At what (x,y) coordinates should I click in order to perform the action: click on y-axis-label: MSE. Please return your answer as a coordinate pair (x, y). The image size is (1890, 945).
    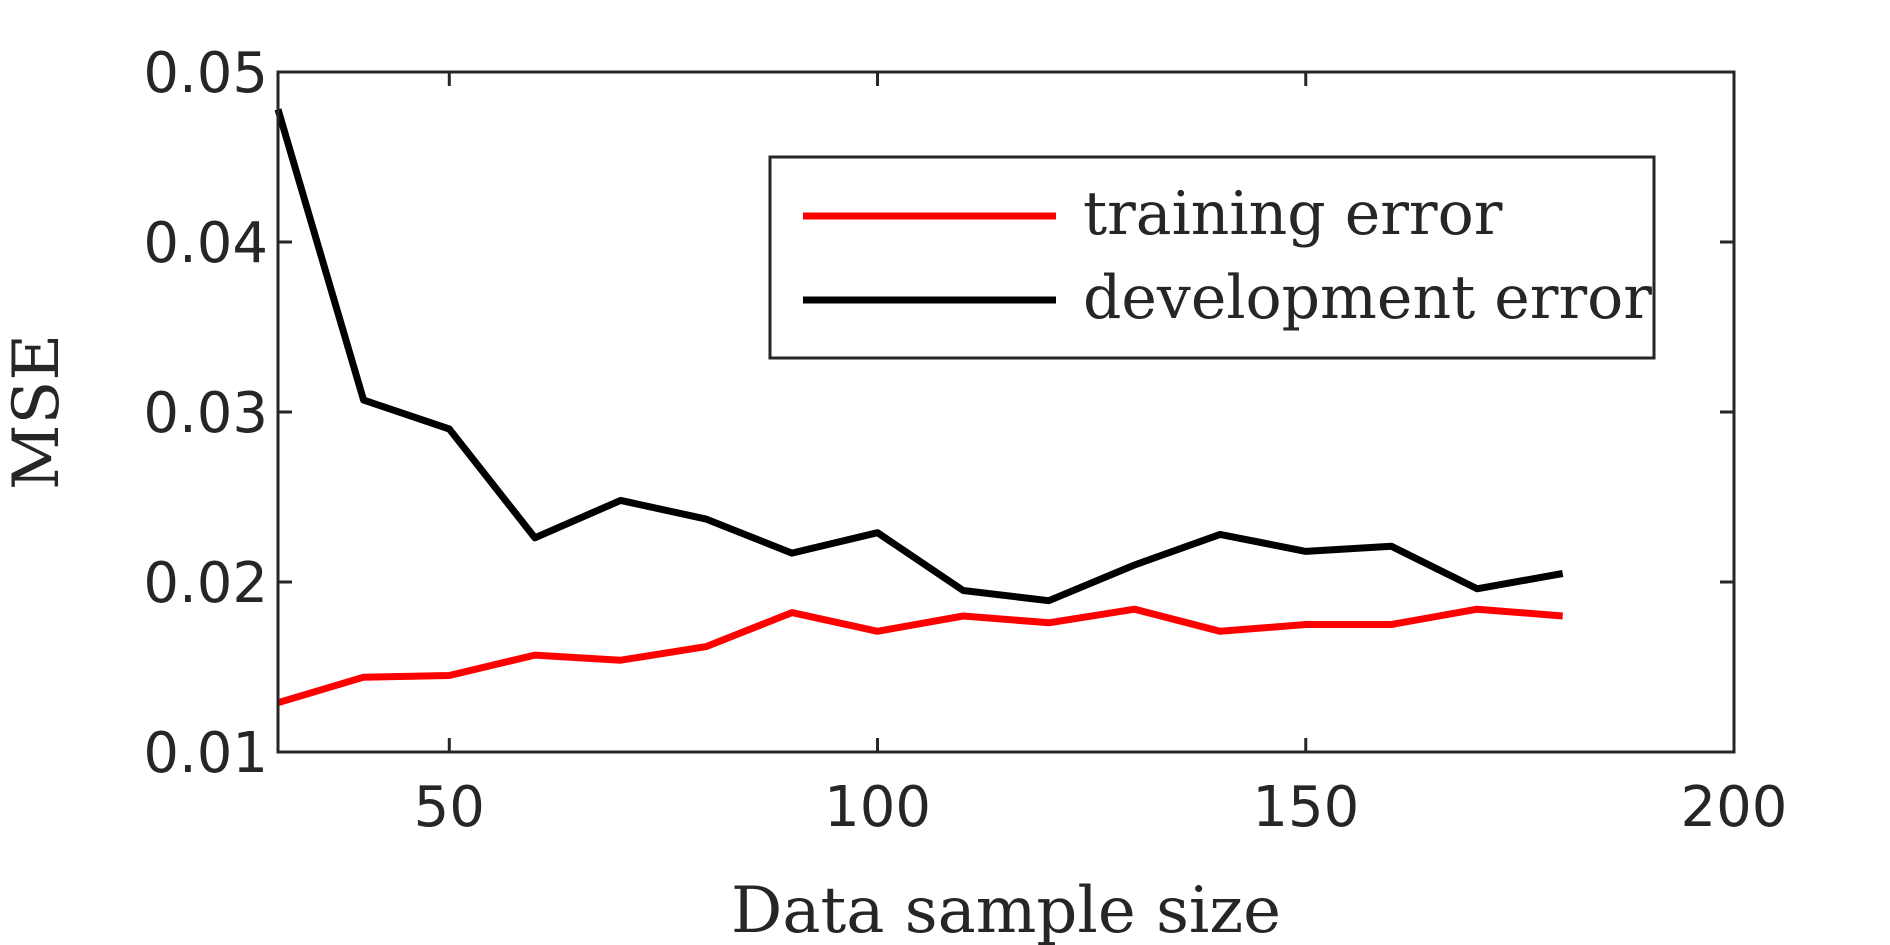
    Looking at the image, I should click on (37, 412).